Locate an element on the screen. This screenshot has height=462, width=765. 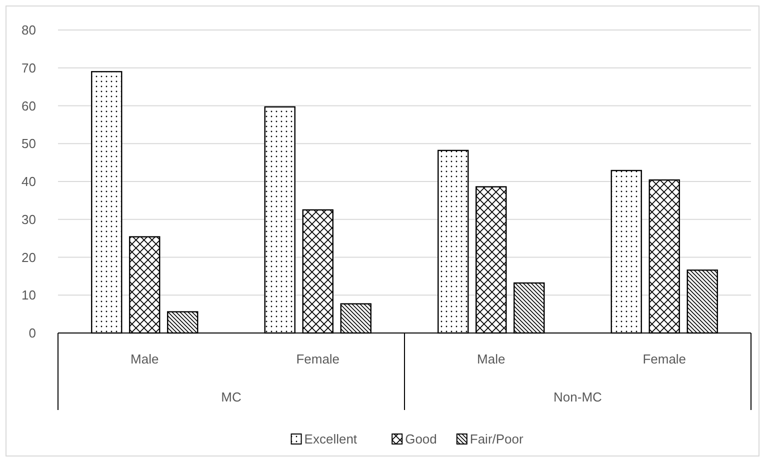
legend-label: Fair/Poor is located at coordinates (497, 439).